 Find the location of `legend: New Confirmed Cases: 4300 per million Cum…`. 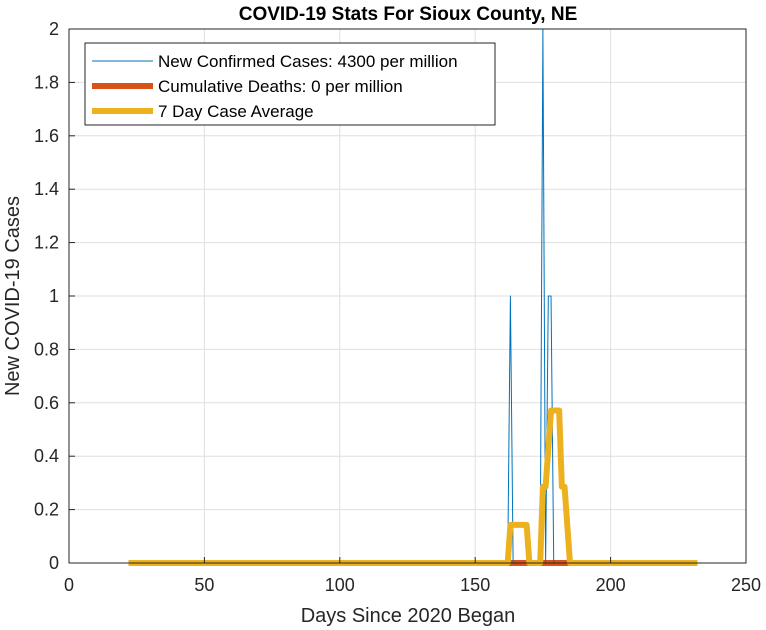

legend: New Confirmed Cases: 4300 per million Cum… is located at coordinates (290, 84).